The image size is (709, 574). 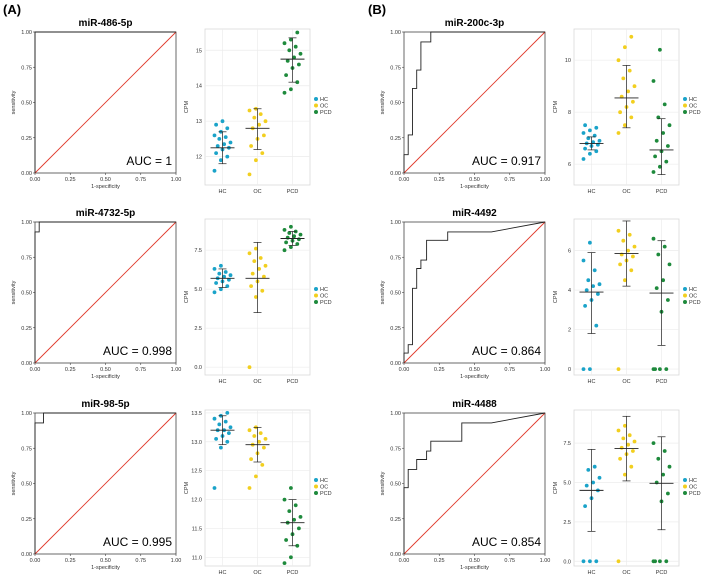 I want to click on dot-y-tick-label: 2, so click(x=569, y=331).